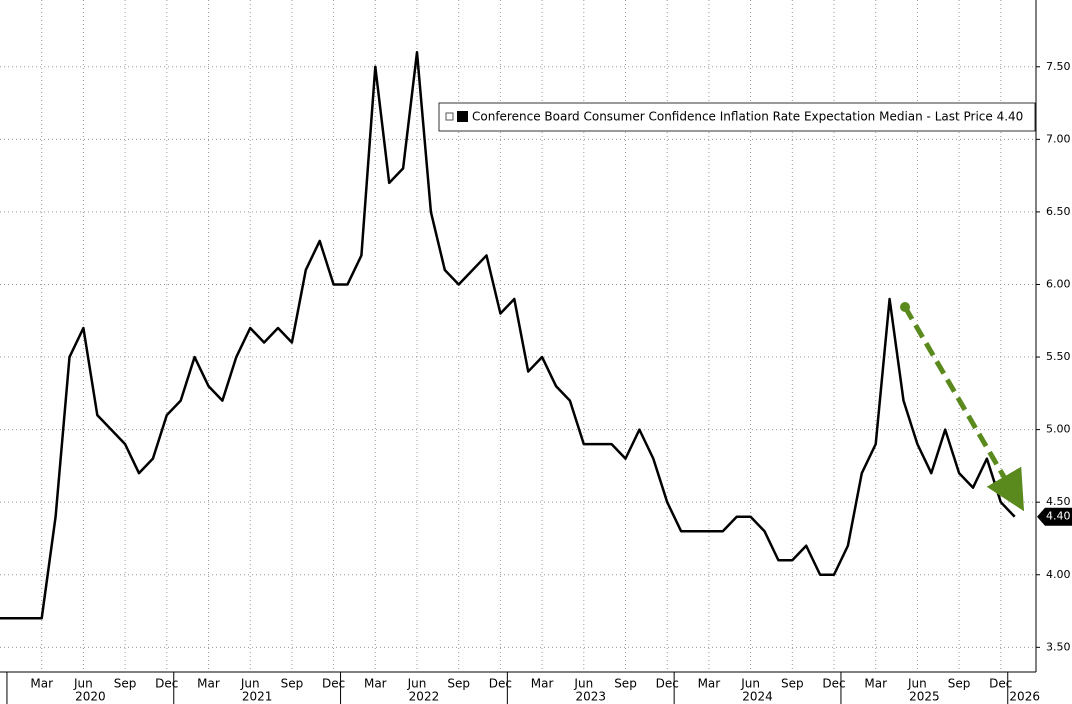  Describe the element at coordinates (1058, 138) in the screenshot. I see `y-tick-label: 7.00` at that location.